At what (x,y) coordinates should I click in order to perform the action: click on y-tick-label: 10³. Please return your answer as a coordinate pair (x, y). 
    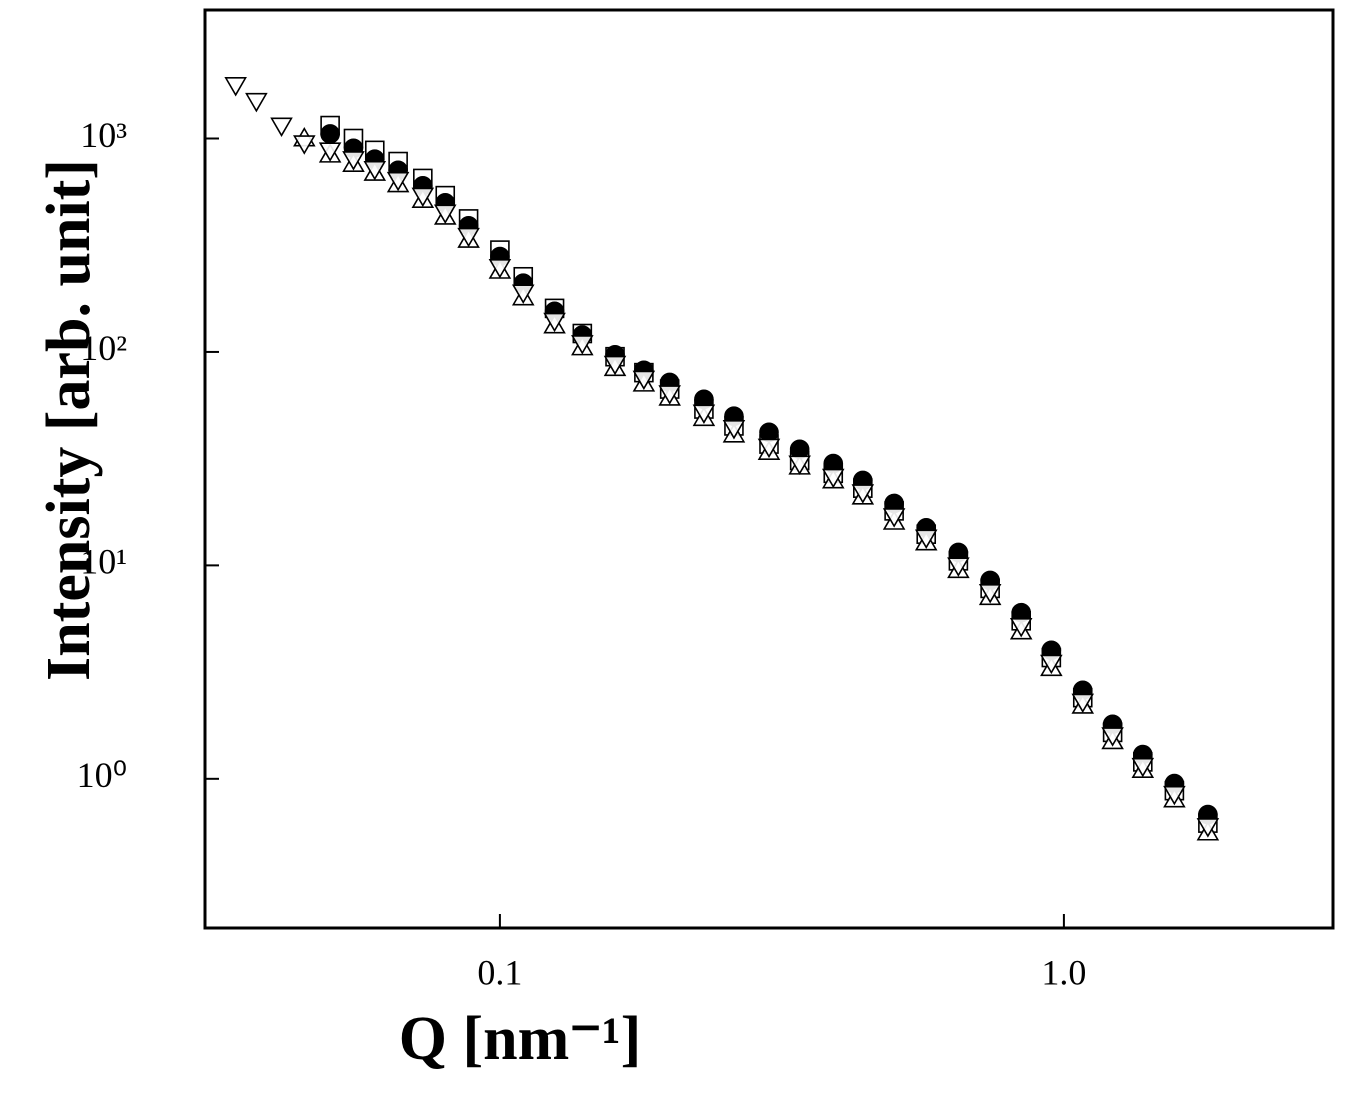
    Looking at the image, I should click on (103, 135).